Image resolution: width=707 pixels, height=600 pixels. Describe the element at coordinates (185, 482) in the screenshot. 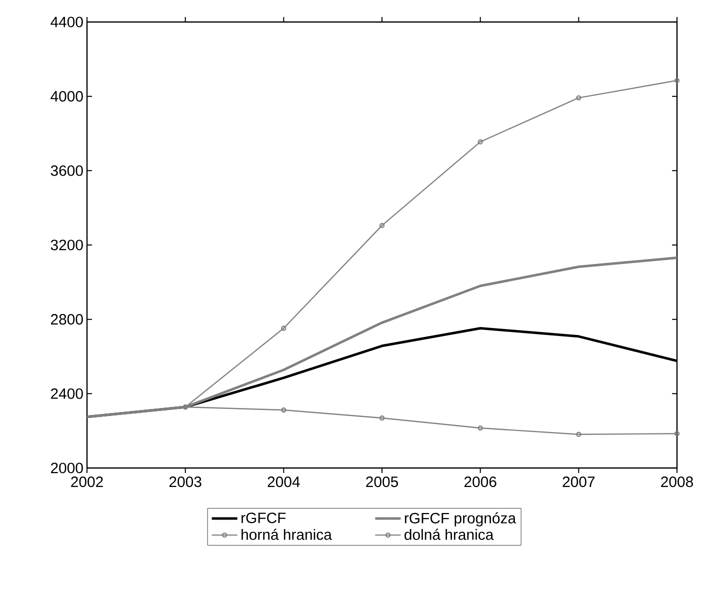

I see `x-tick-label: 2003` at that location.